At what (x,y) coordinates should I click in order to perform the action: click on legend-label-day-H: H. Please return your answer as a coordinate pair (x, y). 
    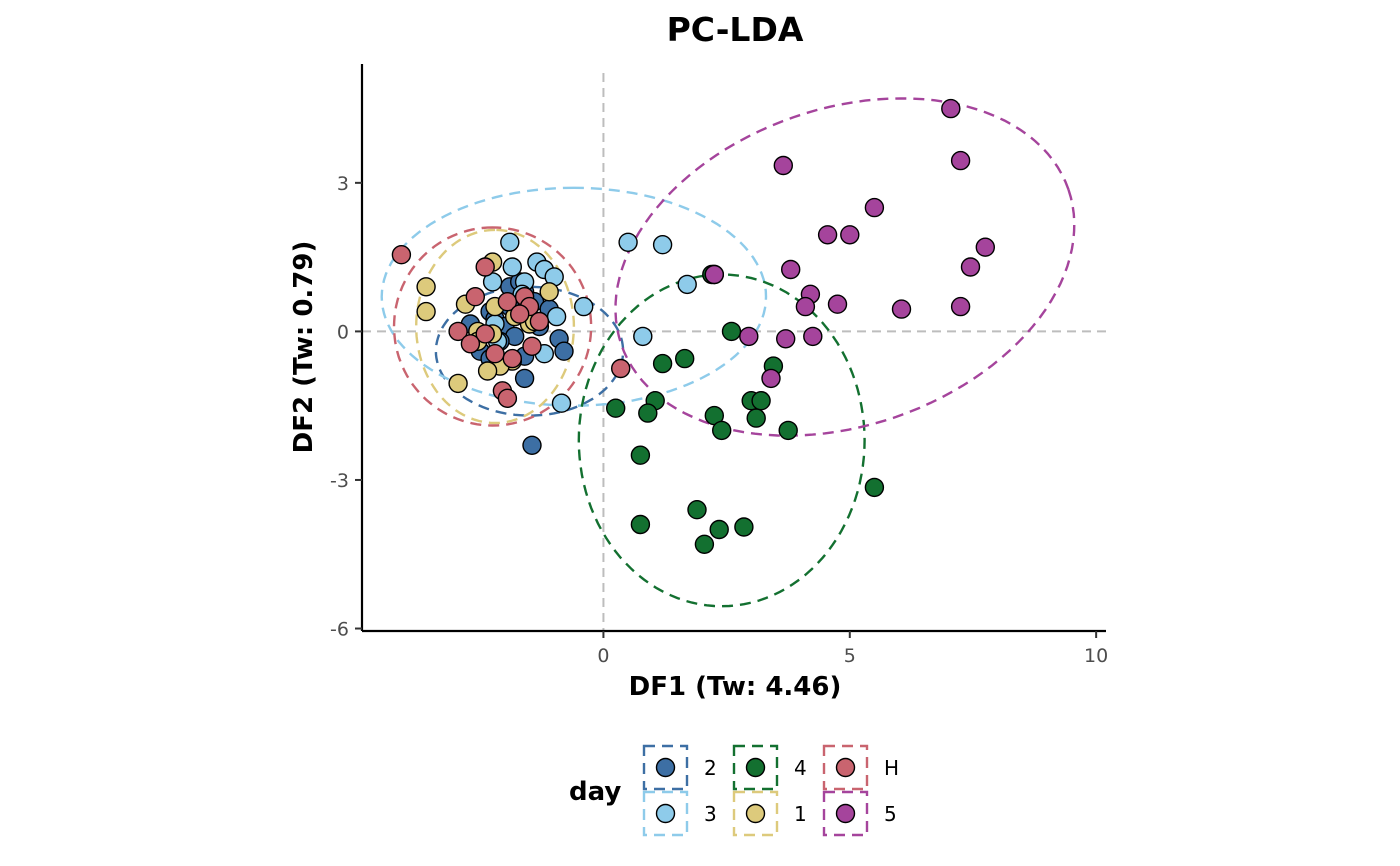
    Looking at the image, I should click on (891, 768).